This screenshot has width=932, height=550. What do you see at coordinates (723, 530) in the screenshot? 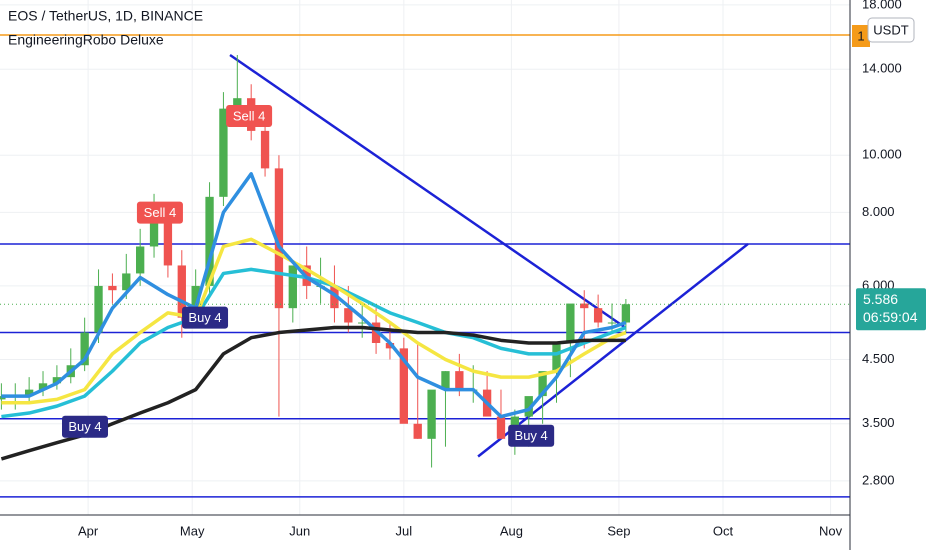
I see `x-tick-label: Oct` at bounding box center [723, 530].